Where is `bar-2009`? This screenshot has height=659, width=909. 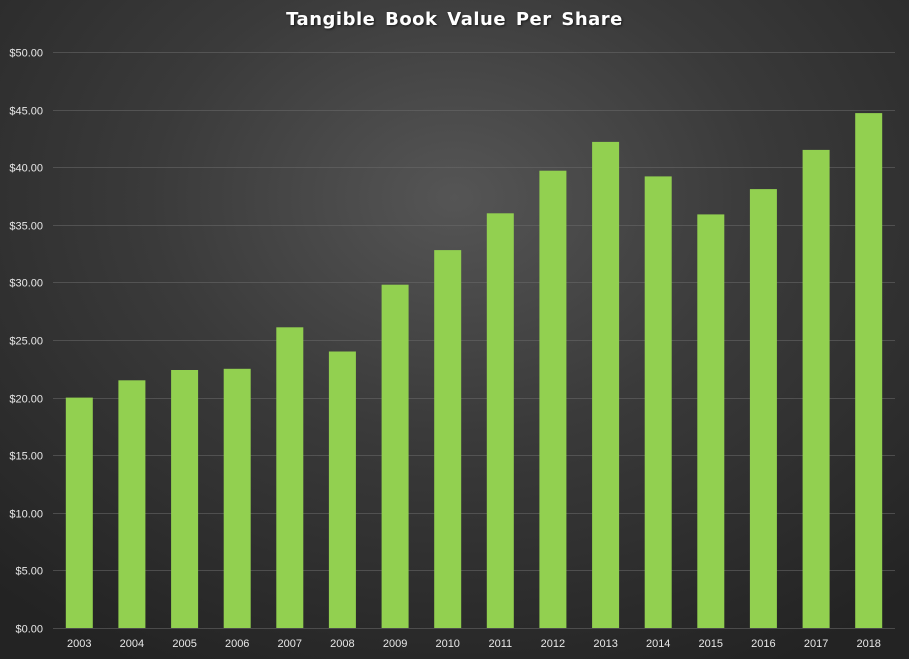
bar-2009 is located at coordinates (395, 456).